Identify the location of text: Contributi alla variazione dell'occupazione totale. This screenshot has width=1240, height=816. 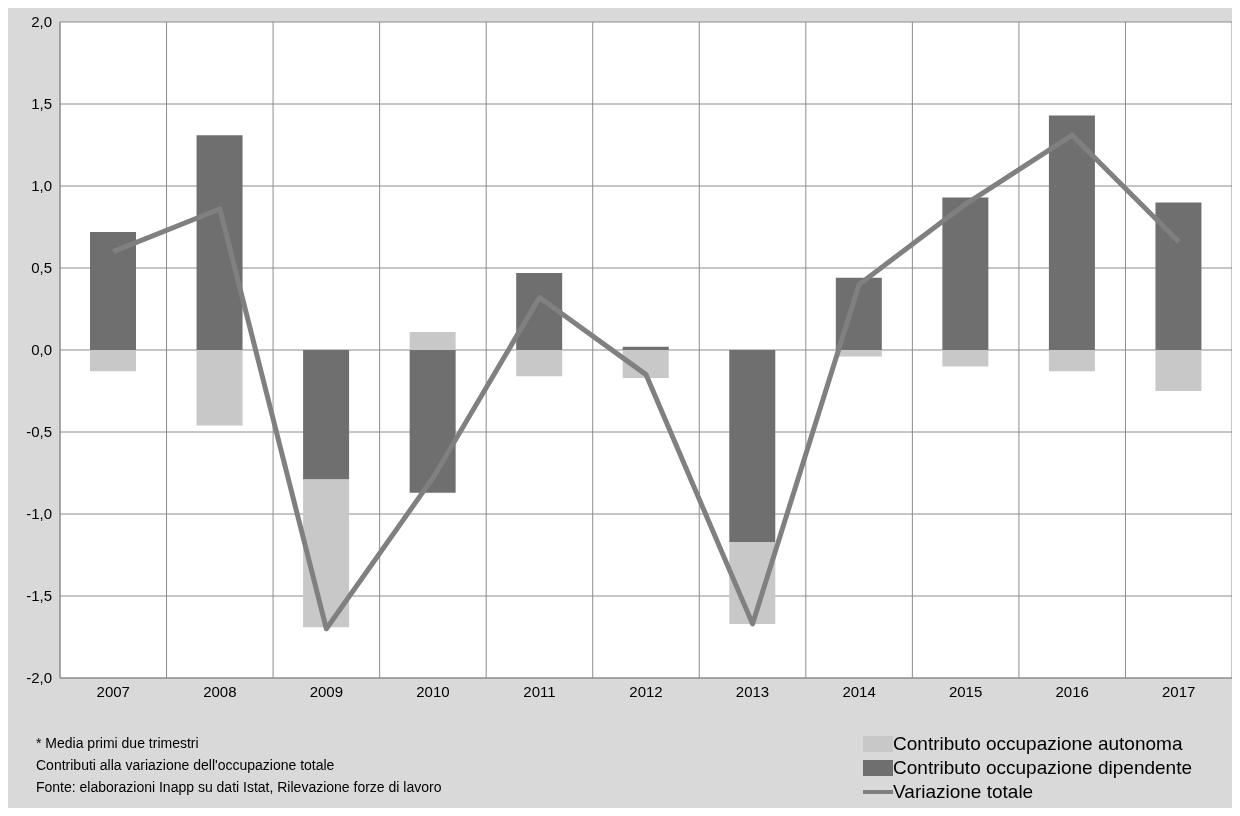
(186, 765).